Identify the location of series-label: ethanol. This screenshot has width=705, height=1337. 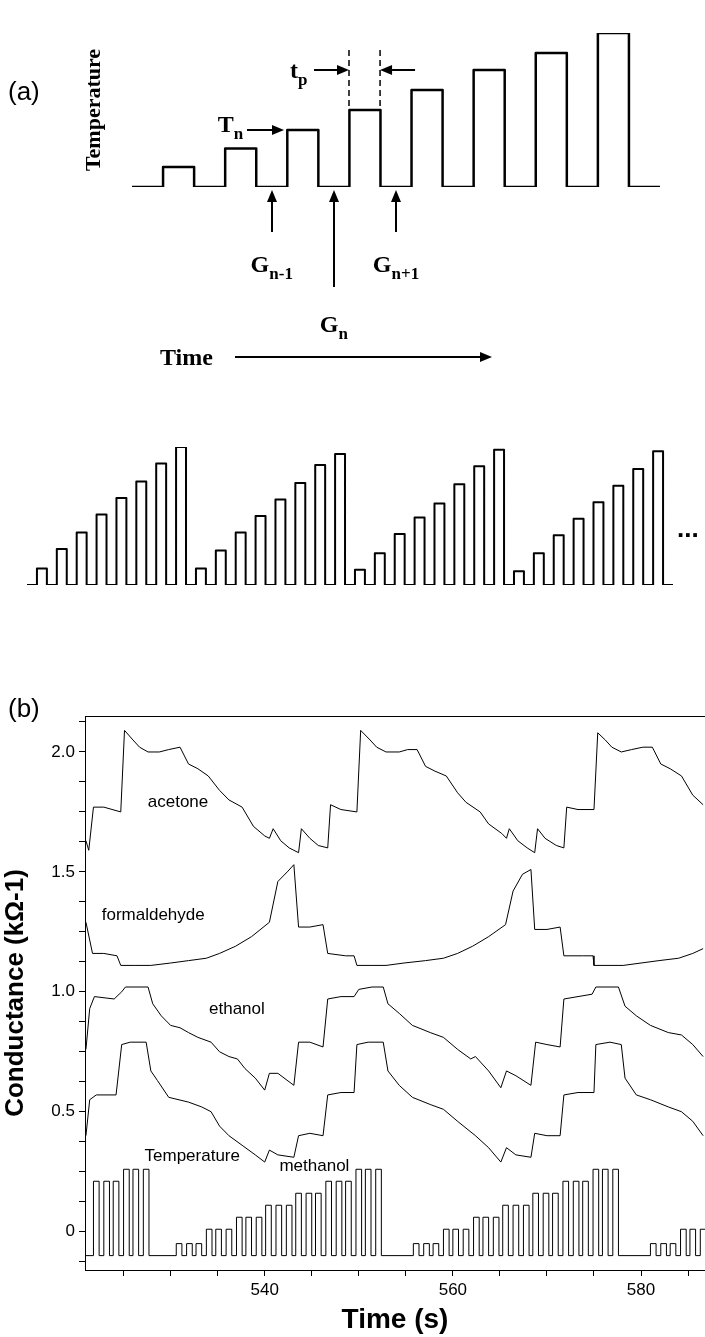
(237, 1008).